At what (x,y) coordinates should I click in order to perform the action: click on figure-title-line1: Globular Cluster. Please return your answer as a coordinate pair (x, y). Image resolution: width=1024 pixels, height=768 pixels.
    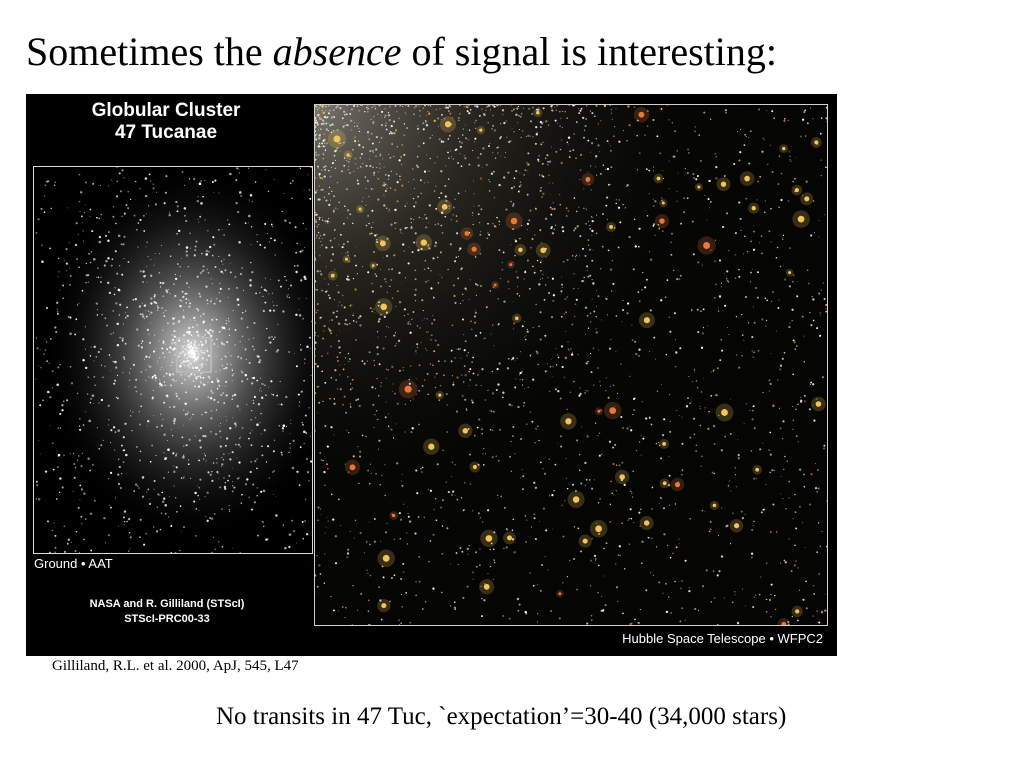
    Looking at the image, I should click on (166, 110).